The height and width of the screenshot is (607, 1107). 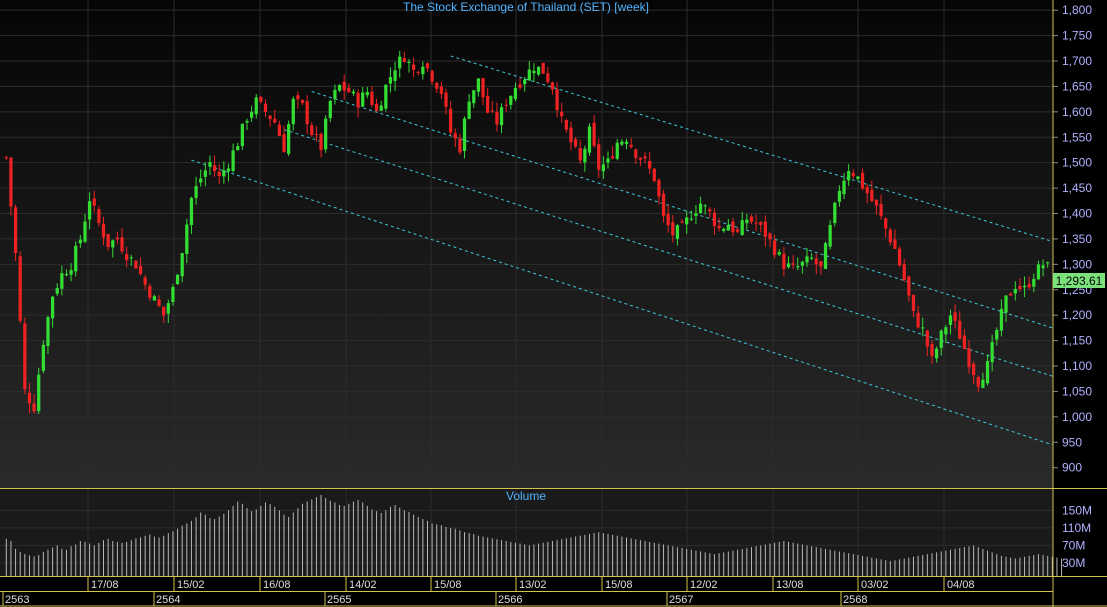 What do you see at coordinates (790, 585) in the screenshot?
I see `date-label: 13/08` at bounding box center [790, 585].